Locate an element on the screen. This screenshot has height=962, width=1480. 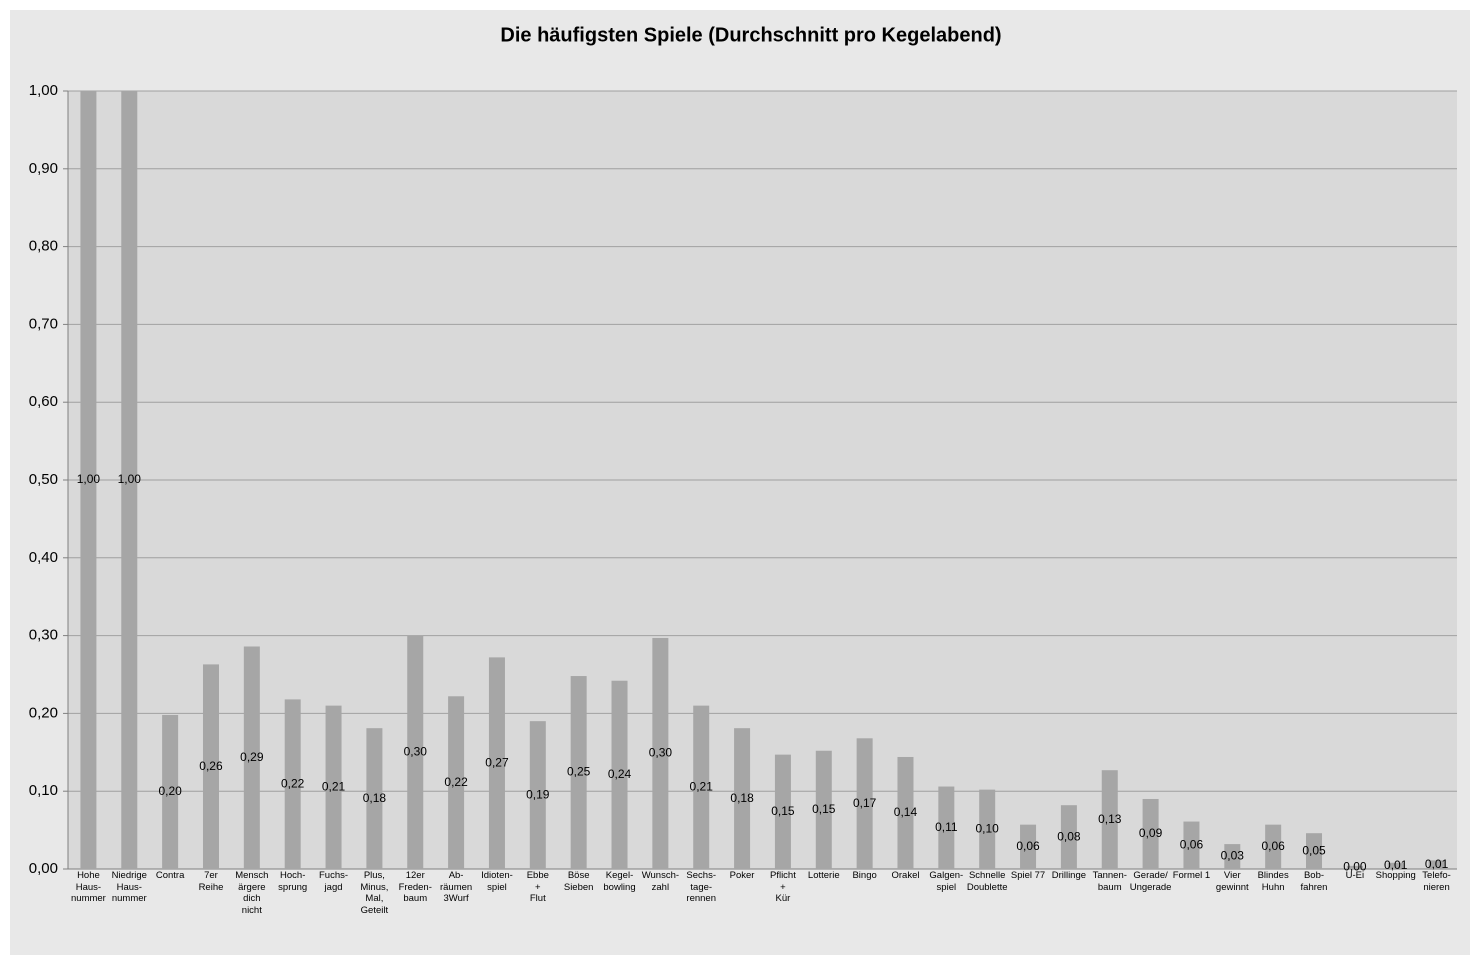
value-label: 0,03 is located at coordinates (1233, 856).